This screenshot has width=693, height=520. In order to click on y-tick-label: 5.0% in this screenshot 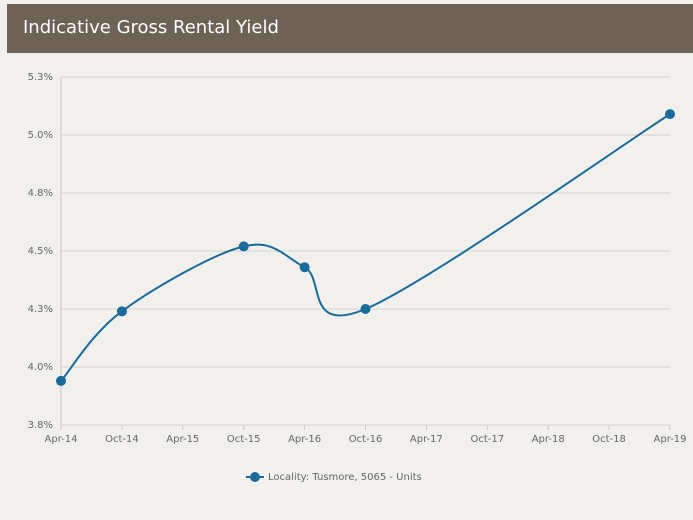, I will do `click(40, 135)`.